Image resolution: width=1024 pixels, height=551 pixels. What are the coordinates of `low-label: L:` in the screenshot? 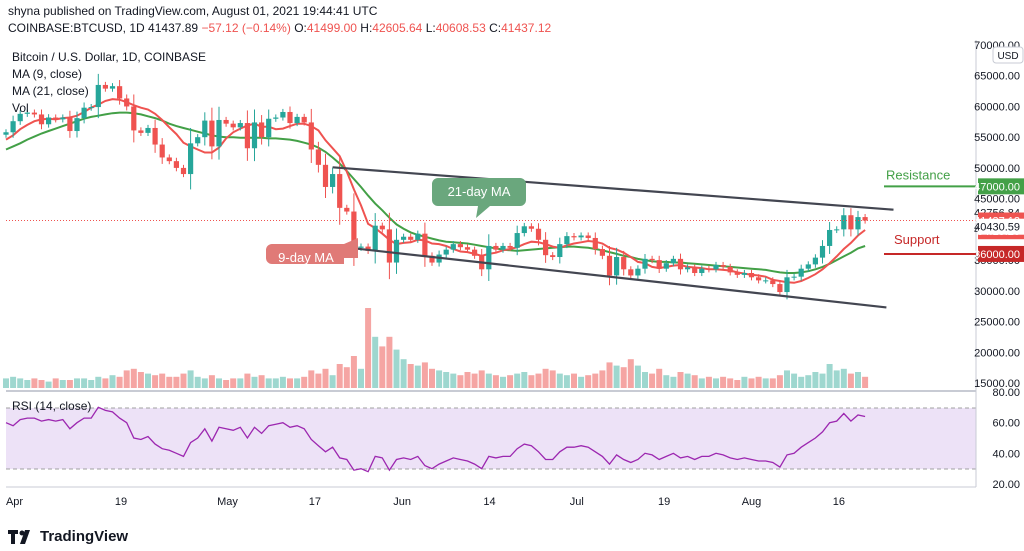 It's located at (430, 28).